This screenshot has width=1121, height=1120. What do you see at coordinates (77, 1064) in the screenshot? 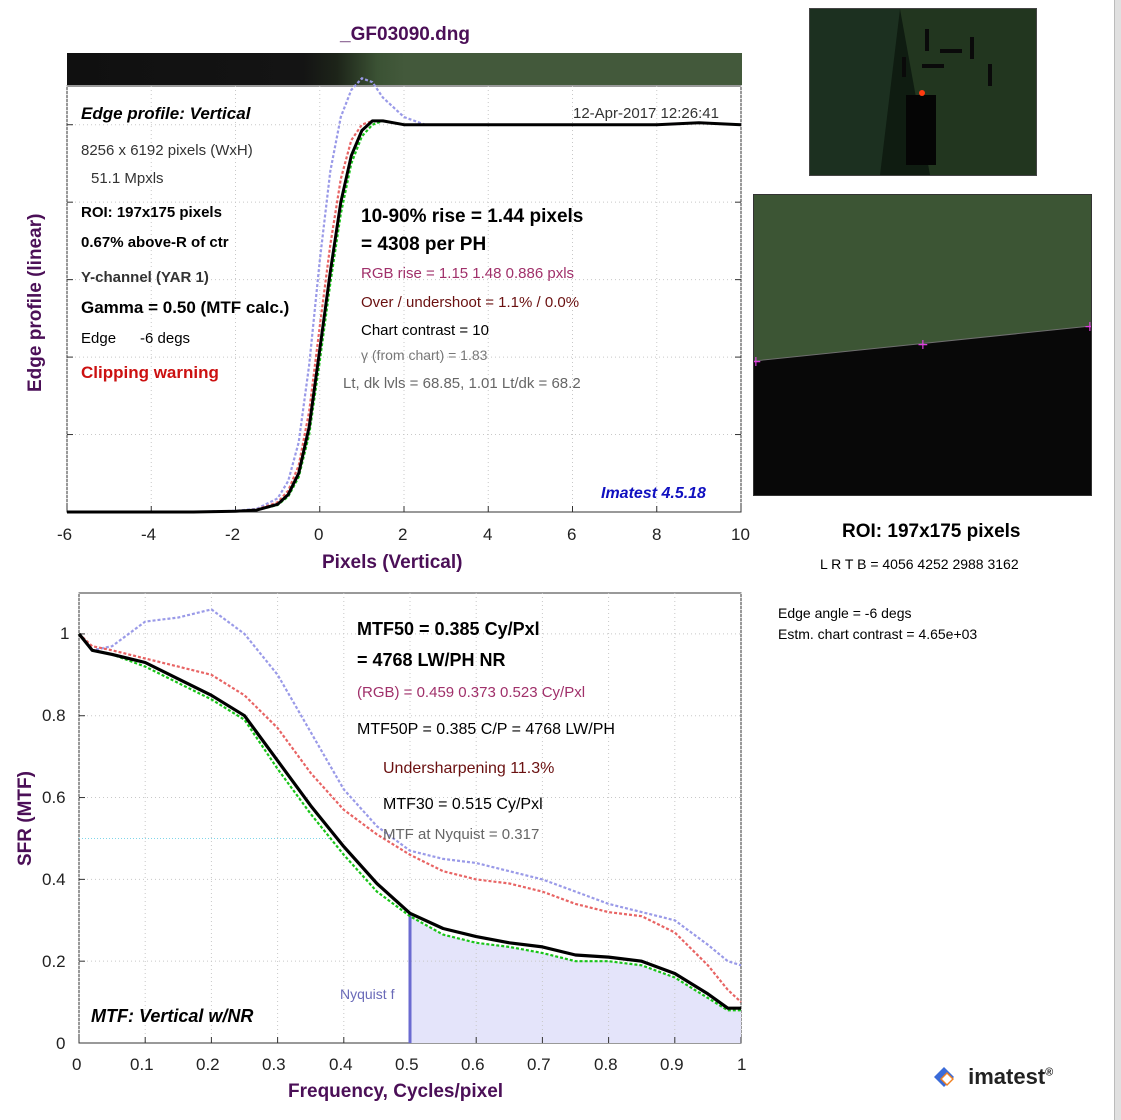
I see `bottom-x-tick: 0` at bounding box center [77, 1064].